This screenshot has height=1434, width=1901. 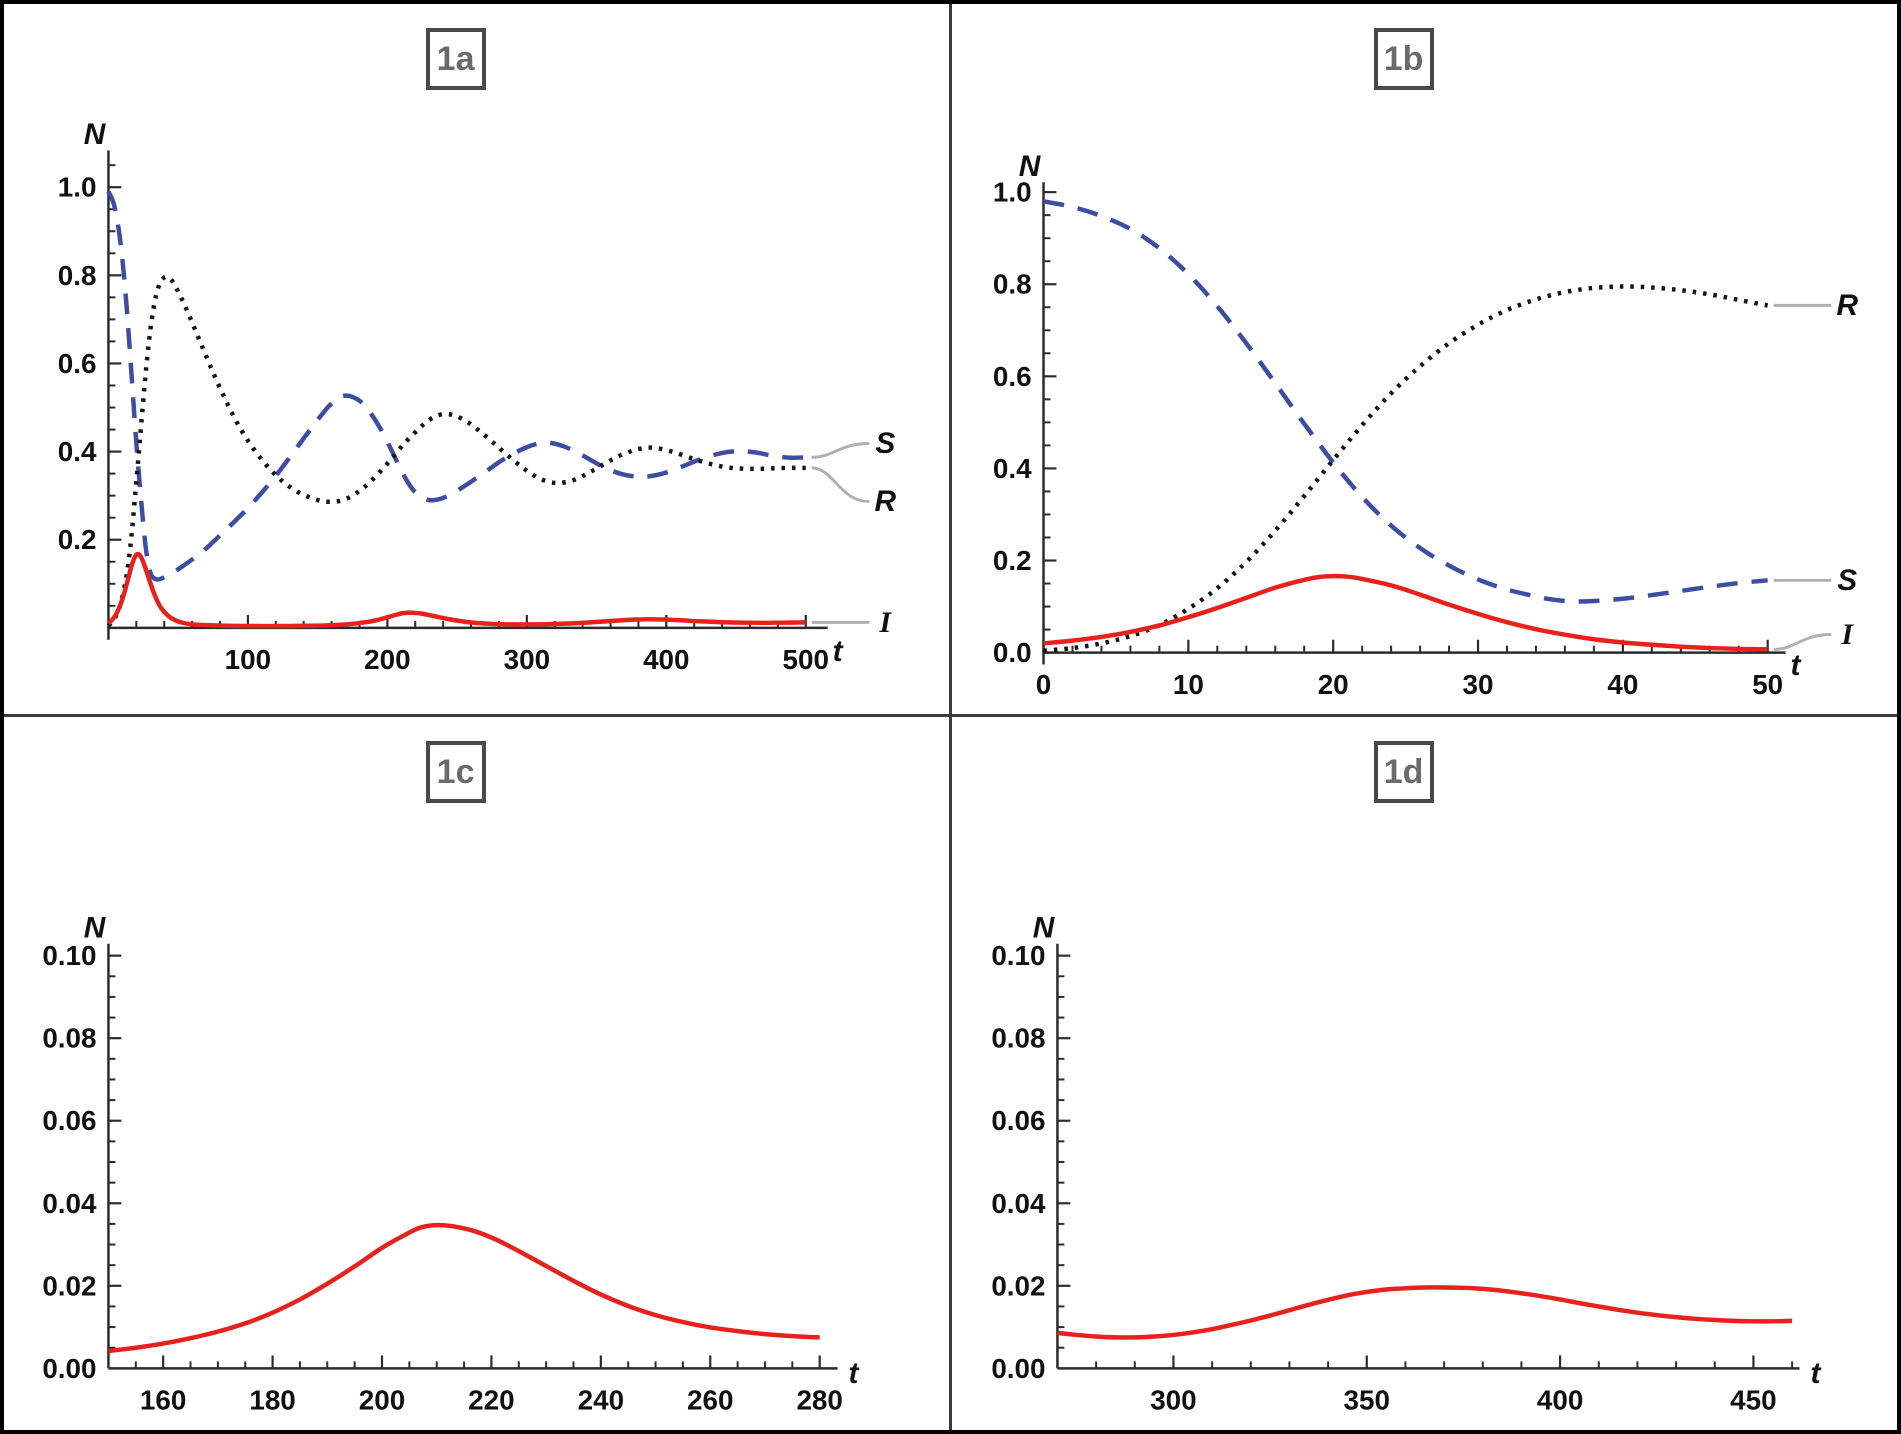 I want to click on panel-1b-title: 1b, so click(x=1403, y=58).